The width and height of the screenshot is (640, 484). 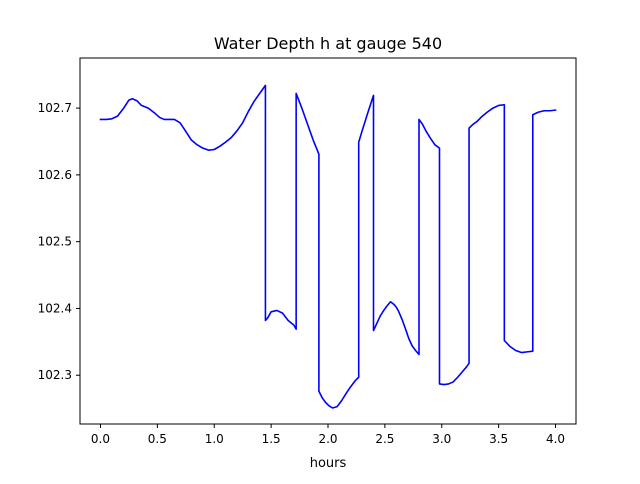 I want to click on y-tick-label: 102.5, so click(x=55, y=242).